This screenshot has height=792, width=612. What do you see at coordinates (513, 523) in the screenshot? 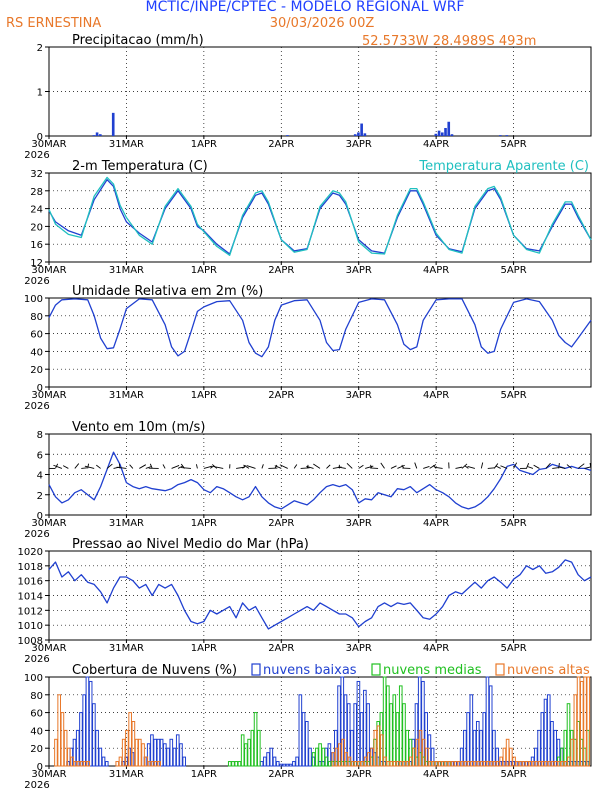
I see `wind-xtick-label: 5APR` at bounding box center [513, 523].